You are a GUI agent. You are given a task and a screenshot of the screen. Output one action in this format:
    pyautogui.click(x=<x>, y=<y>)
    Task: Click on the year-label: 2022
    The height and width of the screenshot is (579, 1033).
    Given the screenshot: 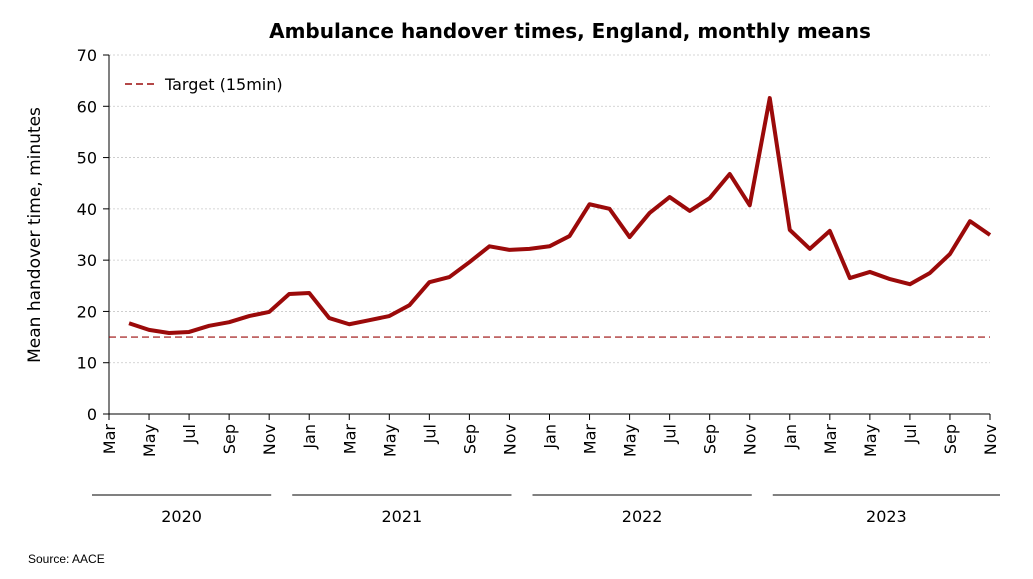 What is the action you would take?
    pyautogui.click(x=642, y=516)
    